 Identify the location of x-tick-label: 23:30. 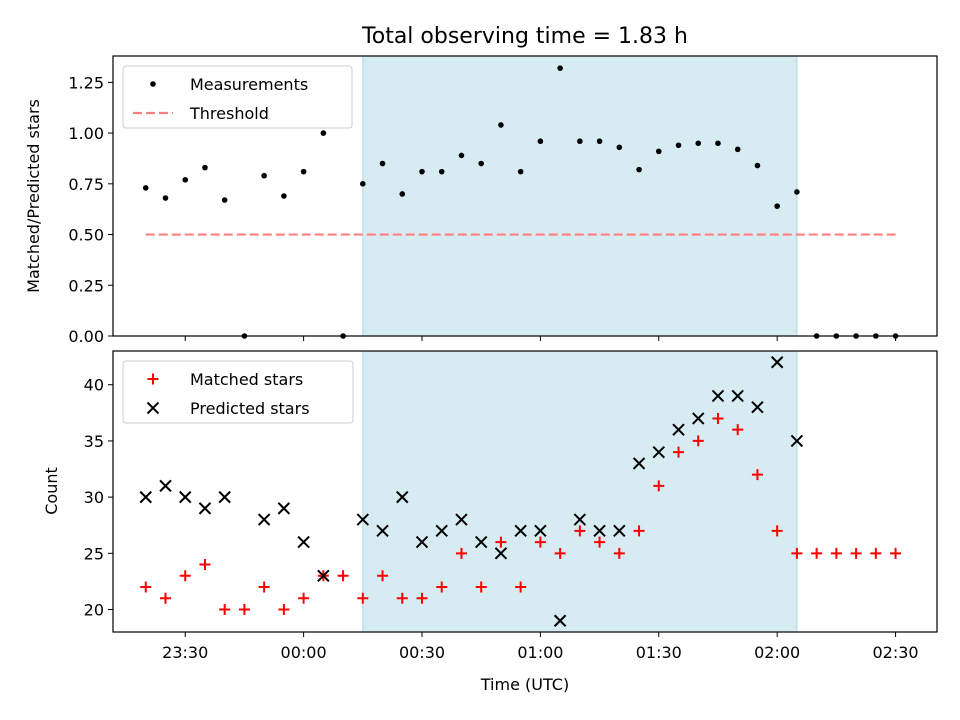
(185, 652).